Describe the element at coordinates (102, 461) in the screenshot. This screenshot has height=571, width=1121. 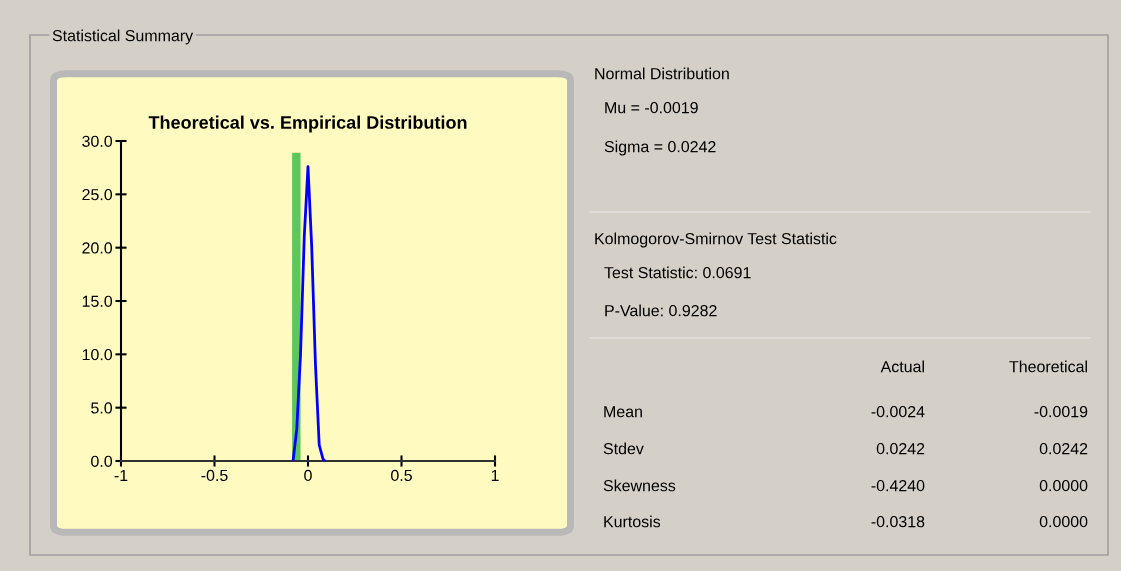
I see `y-tick-label: 0.0` at that location.